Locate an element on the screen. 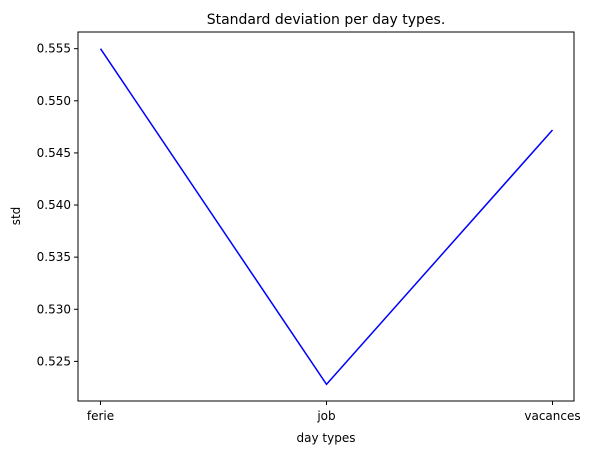 The image size is (594, 455). x-tick-label: vacances is located at coordinates (552, 416).